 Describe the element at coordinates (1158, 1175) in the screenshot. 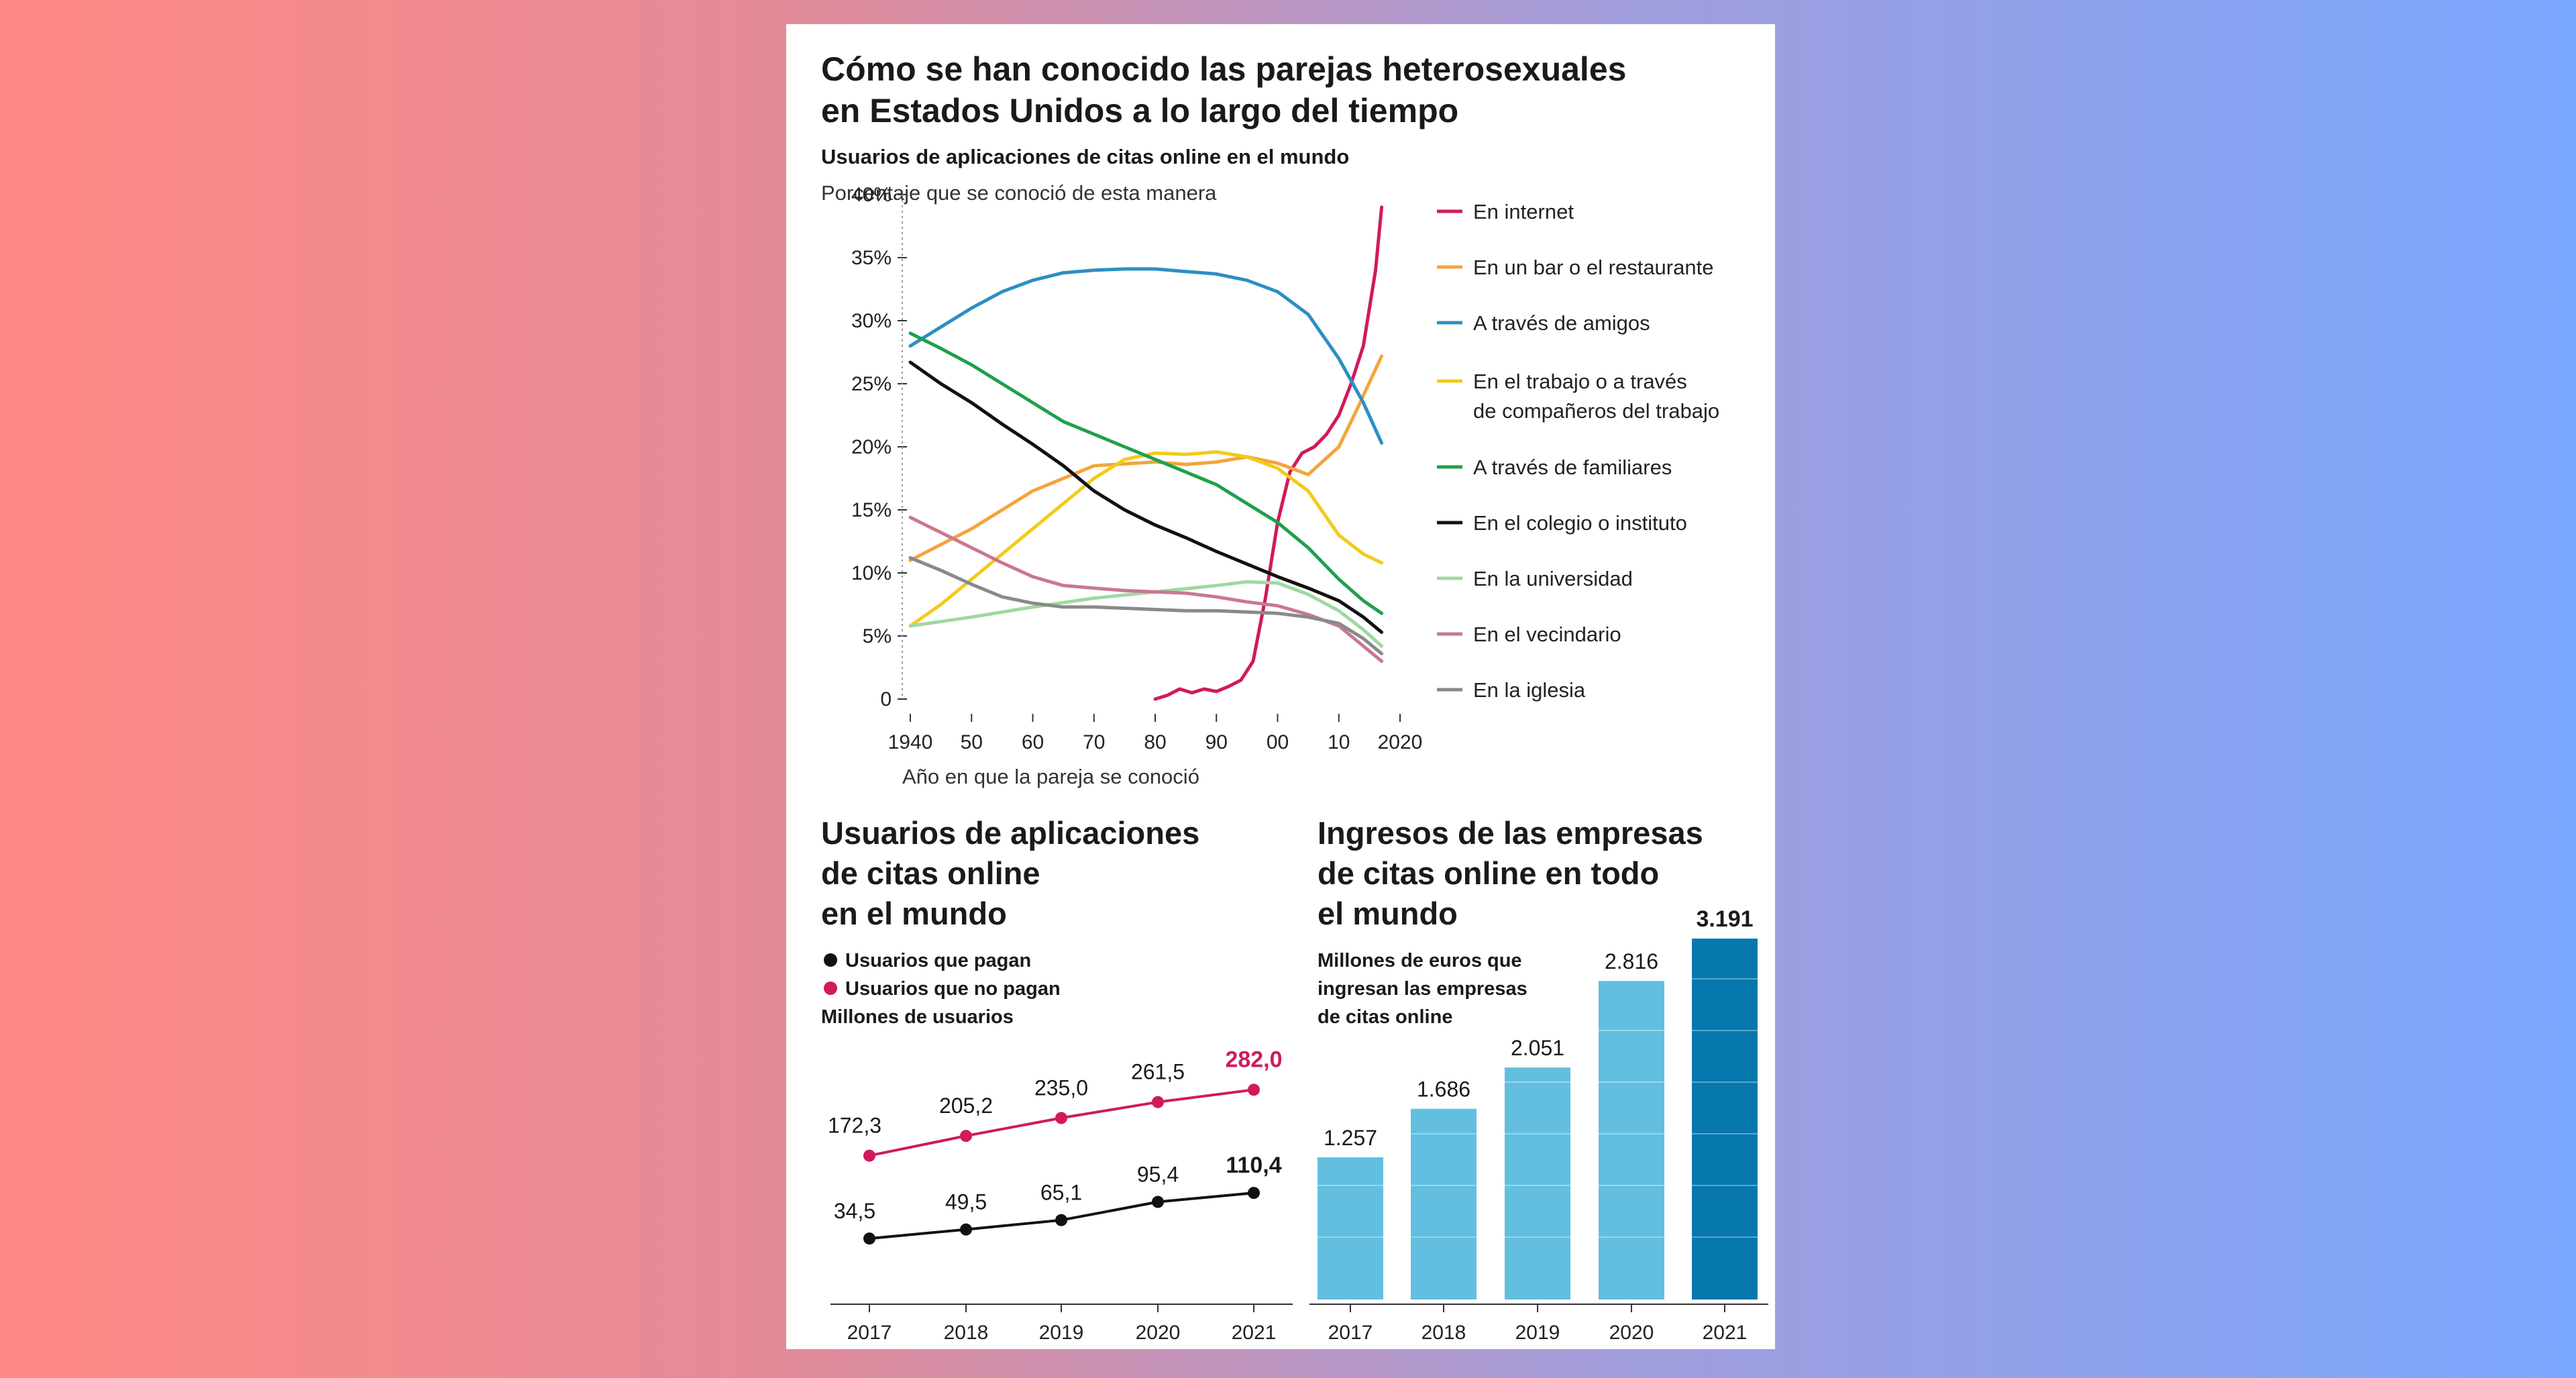

I see `data-label: 95,4` at that location.